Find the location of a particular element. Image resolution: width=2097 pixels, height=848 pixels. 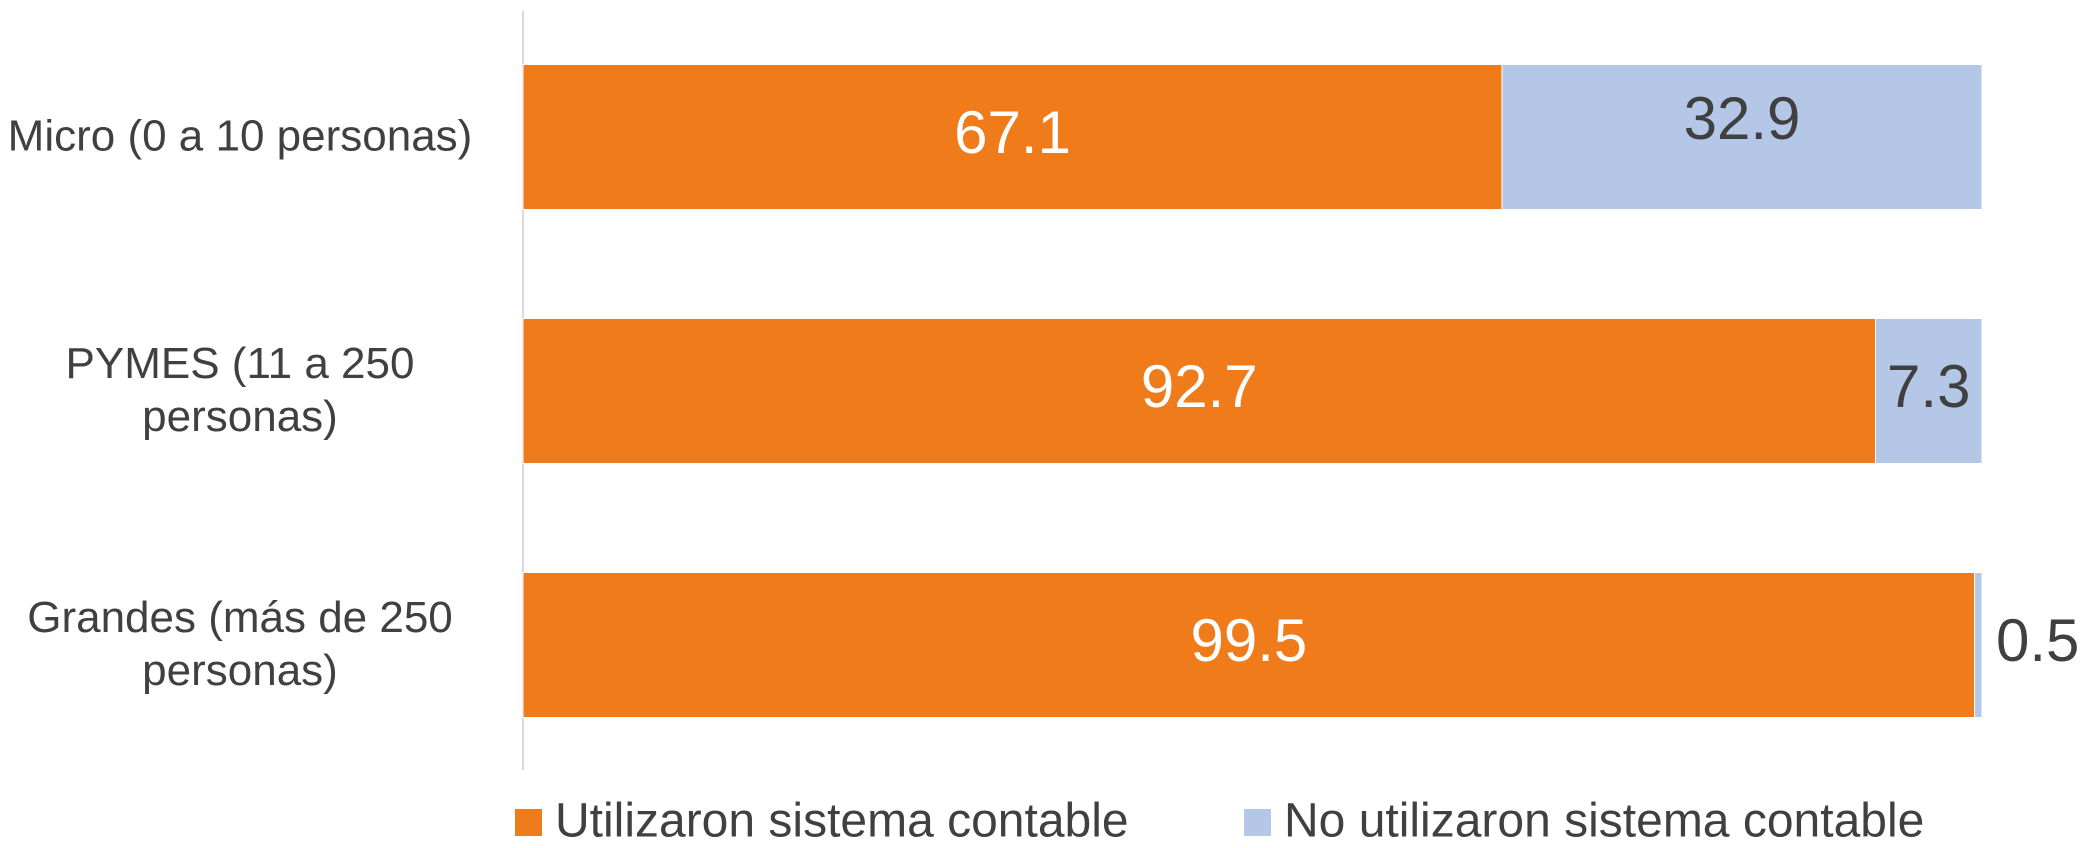

legend-label: No utilizaron sistema contable is located at coordinates (1604, 821).